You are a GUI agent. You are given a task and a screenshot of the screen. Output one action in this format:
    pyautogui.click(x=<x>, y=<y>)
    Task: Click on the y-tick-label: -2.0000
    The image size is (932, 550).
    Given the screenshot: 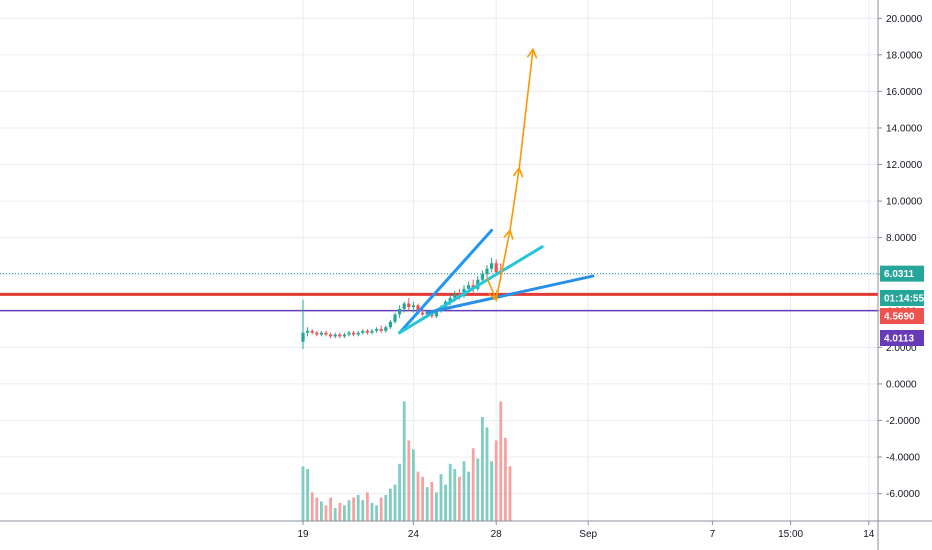 What is the action you would take?
    pyautogui.click(x=903, y=421)
    